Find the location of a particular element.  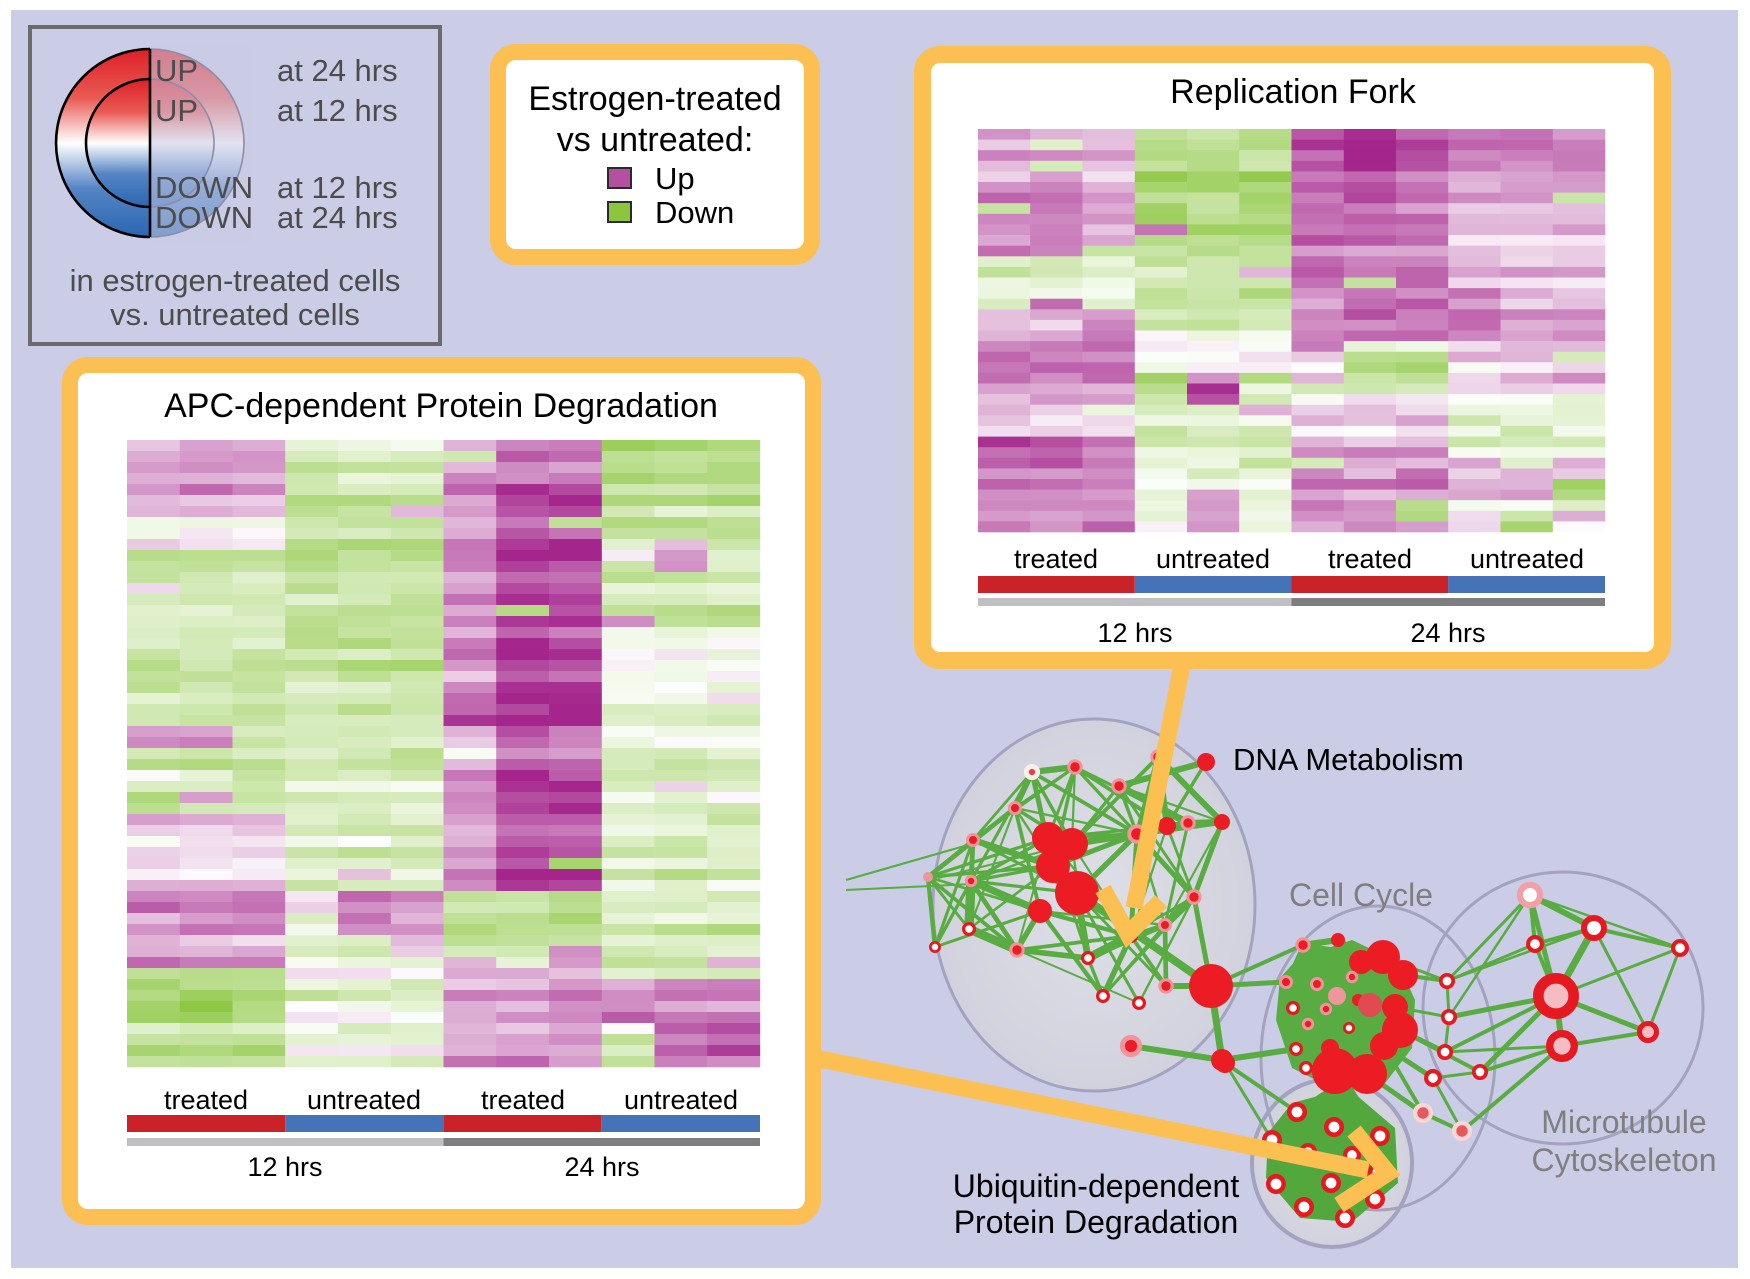

svg-text: Ubiquitin-dependent is located at coordinates (1096, 1186).